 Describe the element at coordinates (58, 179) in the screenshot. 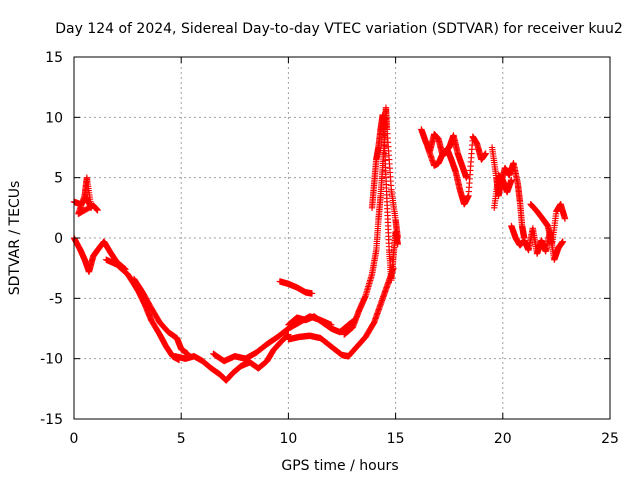

I see `y-tick-label: 5` at that location.